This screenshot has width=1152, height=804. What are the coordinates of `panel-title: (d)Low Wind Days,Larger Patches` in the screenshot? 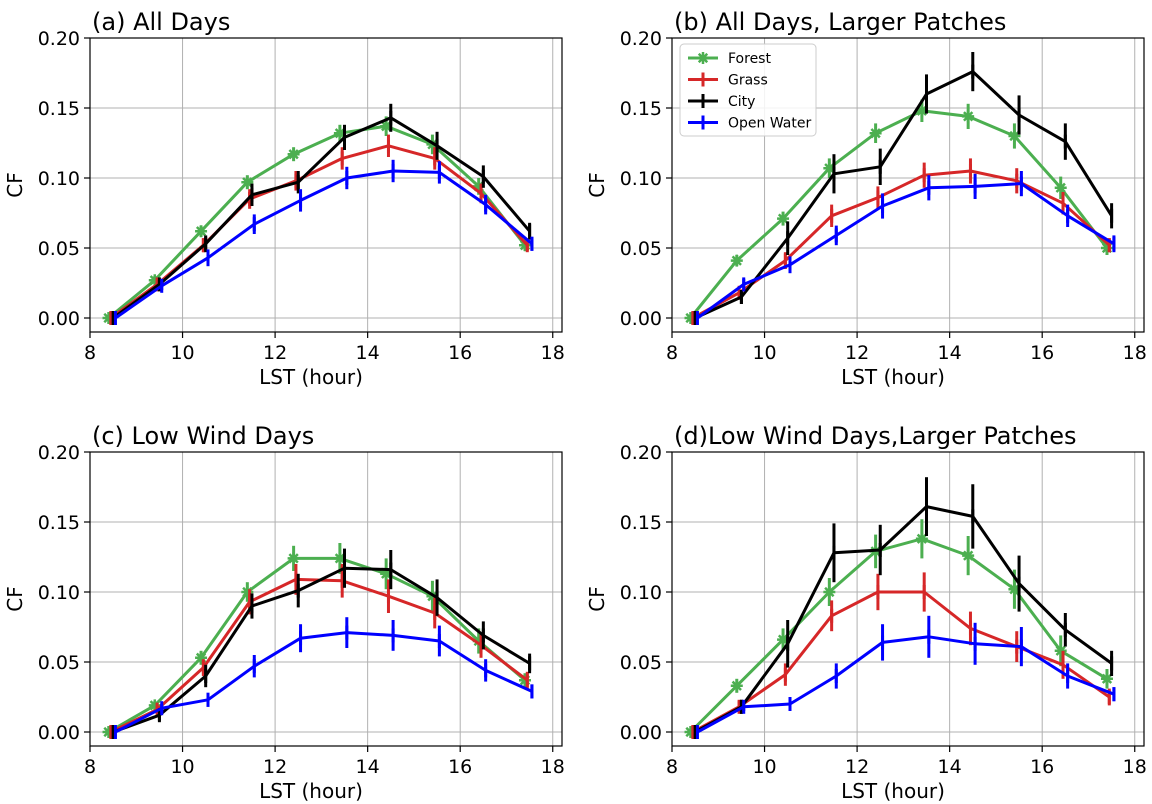 It's located at (875, 436).